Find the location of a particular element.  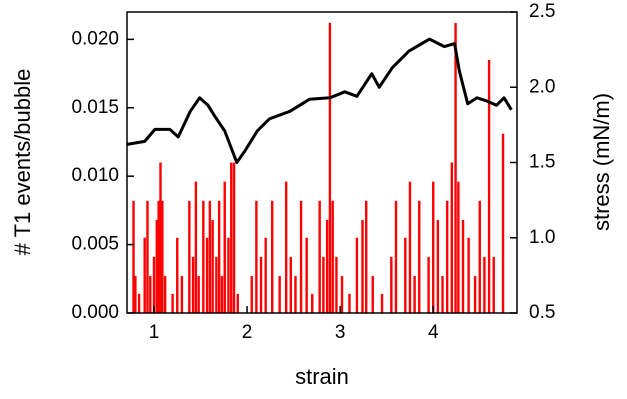

x-tick-label: 3 is located at coordinates (340, 332).